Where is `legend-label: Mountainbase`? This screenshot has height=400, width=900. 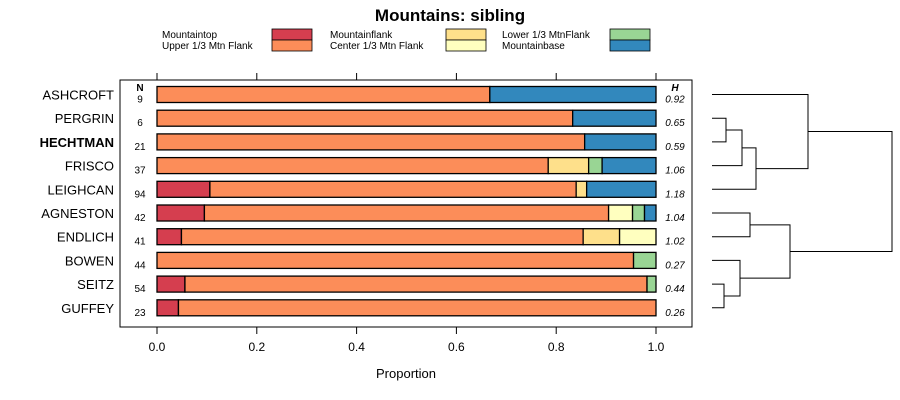
legend-label: Mountainbase is located at coordinates (533, 46).